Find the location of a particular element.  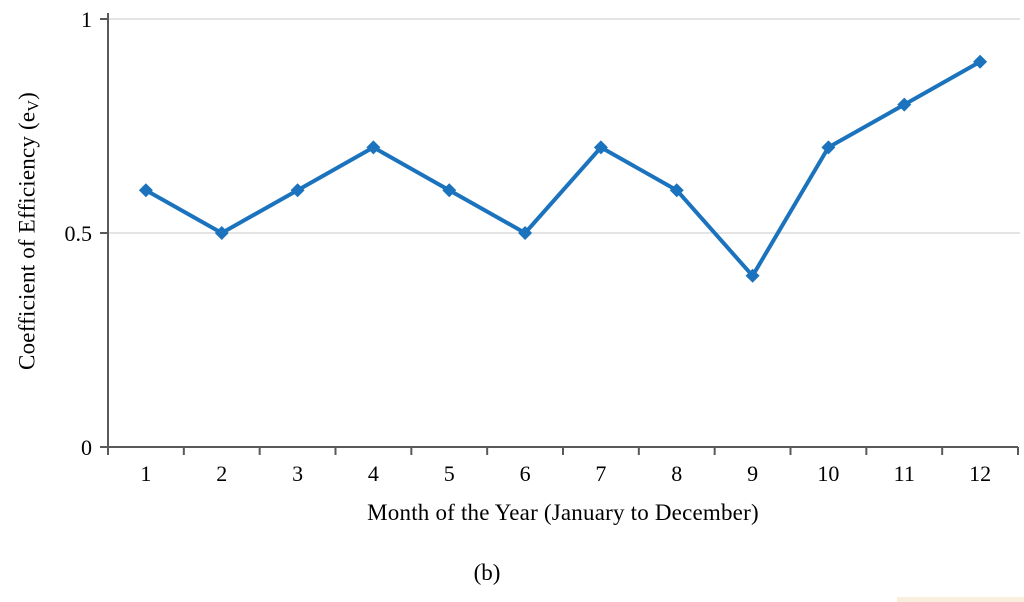

y-axis-title: Coefficient of Efficiency (eV) is located at coordinates (29, 231).